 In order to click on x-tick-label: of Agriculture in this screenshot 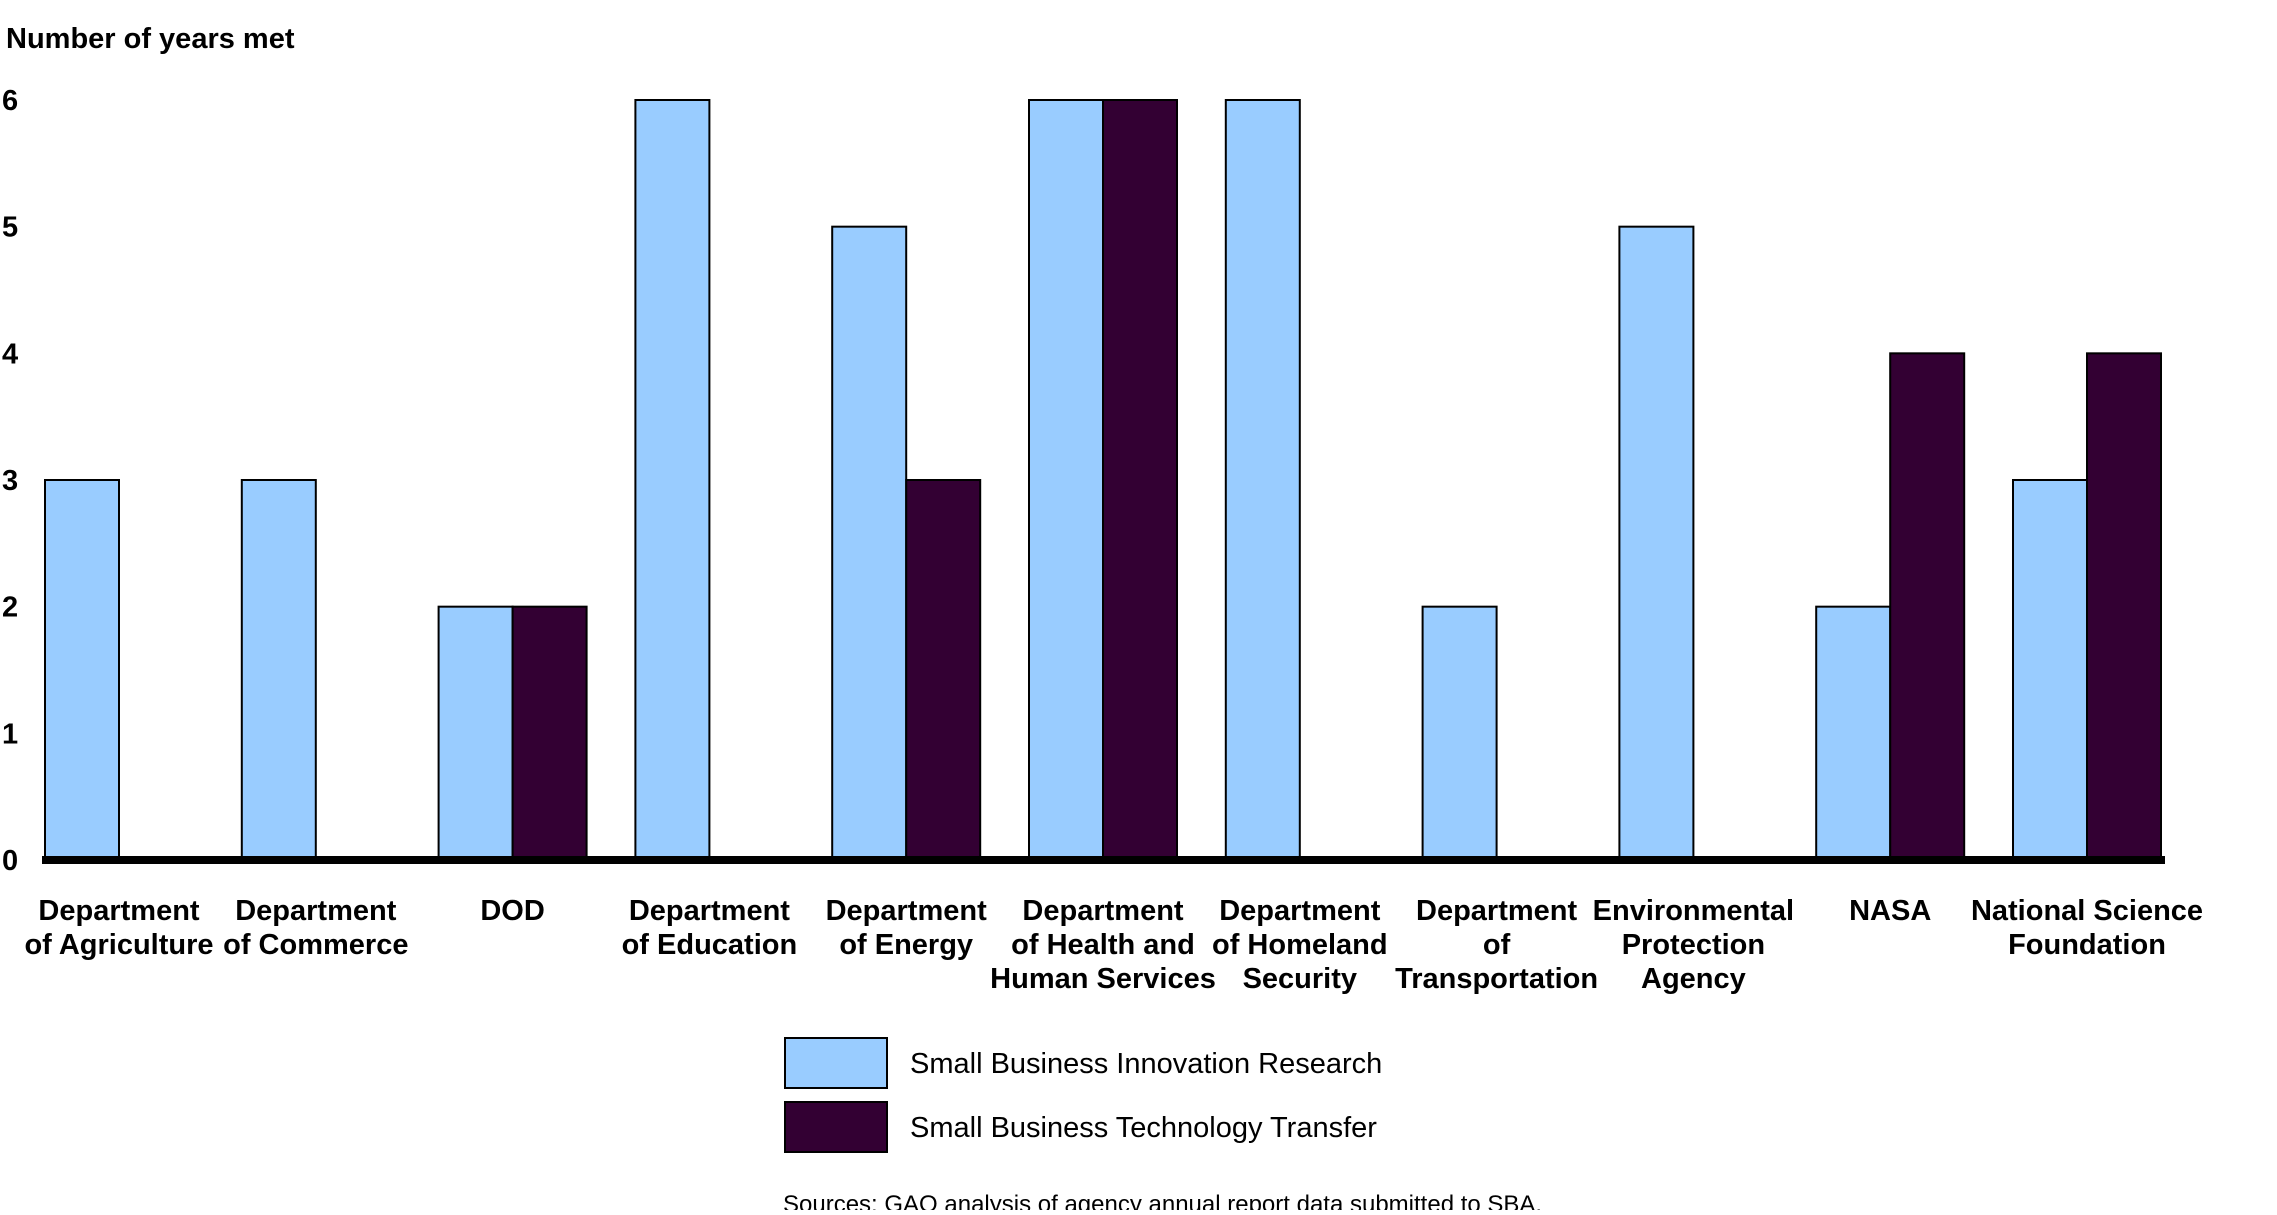, I will do `click(118, 945)`.